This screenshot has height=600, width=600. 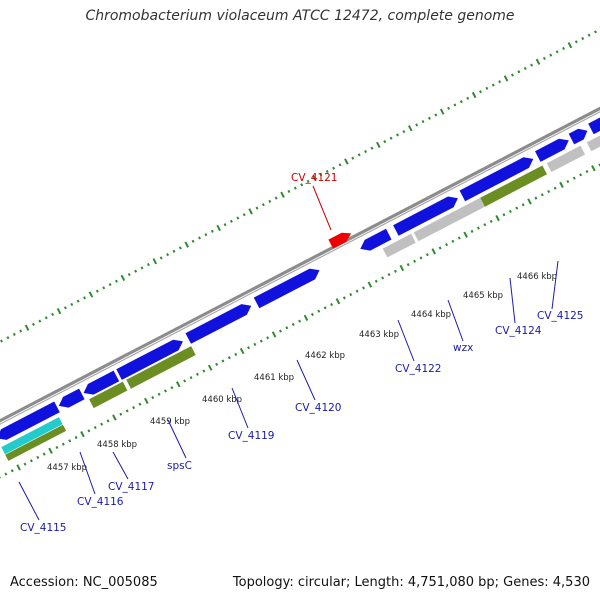 I want to click on gene-label: CV_4124, so click(x=518, y=331).